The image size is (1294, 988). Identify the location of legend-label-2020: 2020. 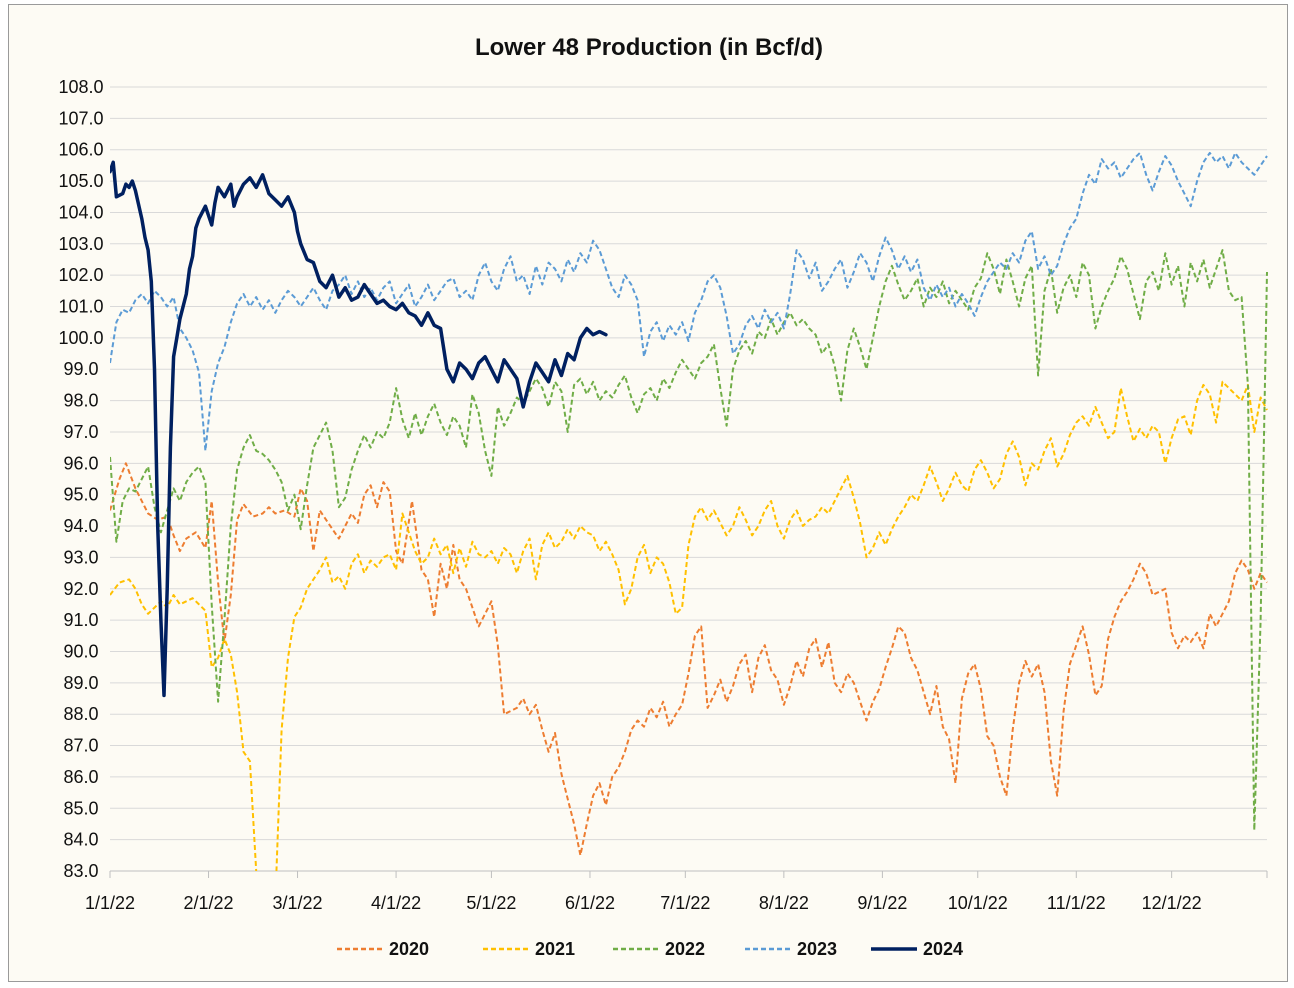
(409, 949).